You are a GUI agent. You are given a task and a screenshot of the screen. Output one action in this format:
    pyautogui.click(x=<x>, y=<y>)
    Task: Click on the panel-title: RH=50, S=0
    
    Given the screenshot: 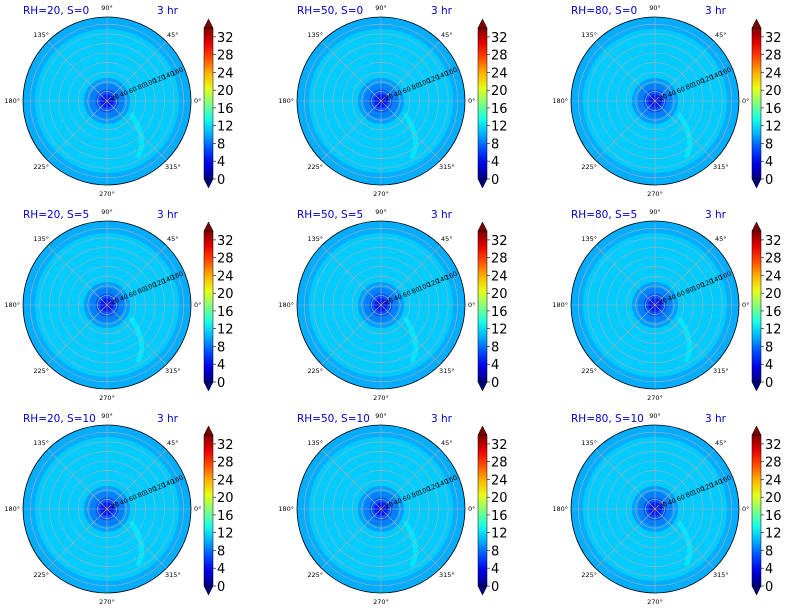 What is the action you would take?
    pyautogui.click(x=330, y=11)
    